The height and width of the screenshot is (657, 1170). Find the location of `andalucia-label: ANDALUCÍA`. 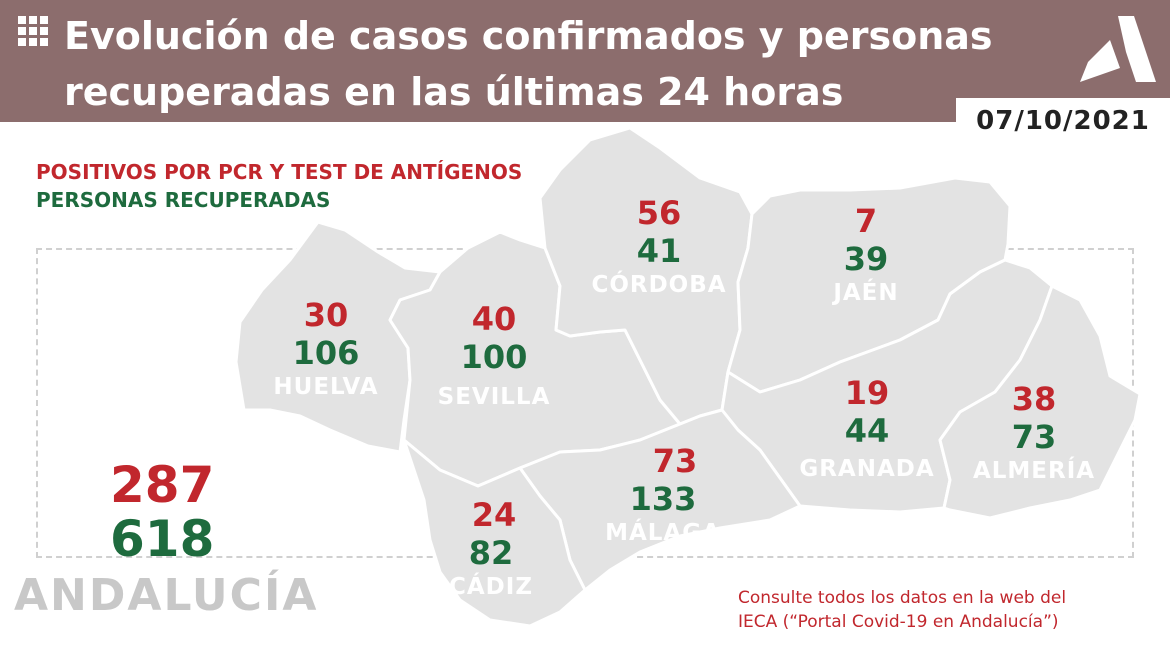

andalucia-label: ANDALUCÍA is located at coordinates (166, 595).